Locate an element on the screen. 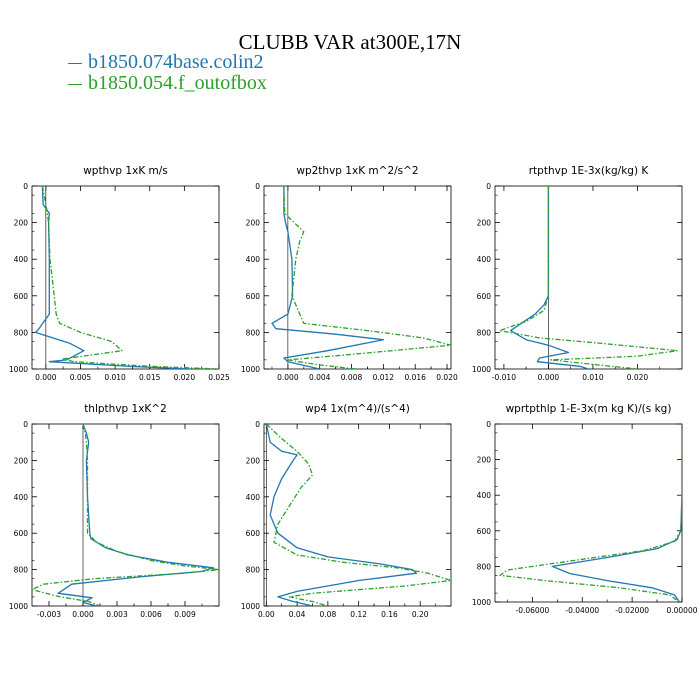  xtick-label-3-2: 0.003 is located at coordinates (117, 614).